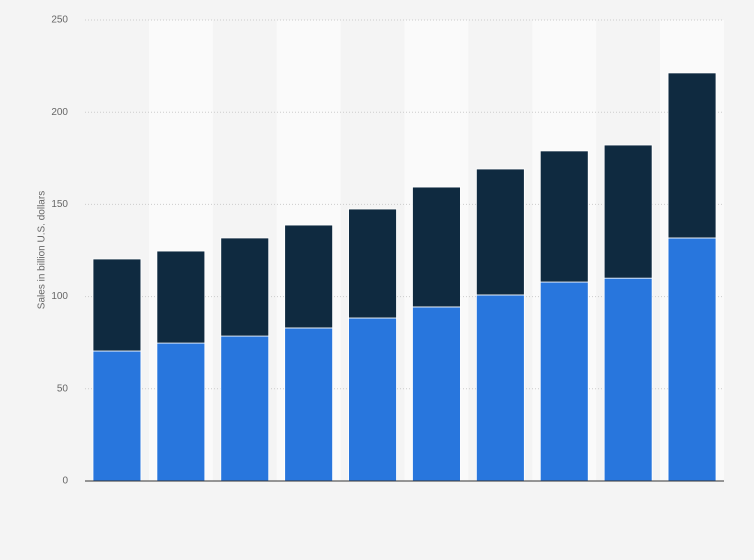 The width and height of the screenshot is (754, 560). What do you see at coordinates (59, 112) in the screenshot?
I see `y-tick-label: 200` at bounding box center [59, 112].